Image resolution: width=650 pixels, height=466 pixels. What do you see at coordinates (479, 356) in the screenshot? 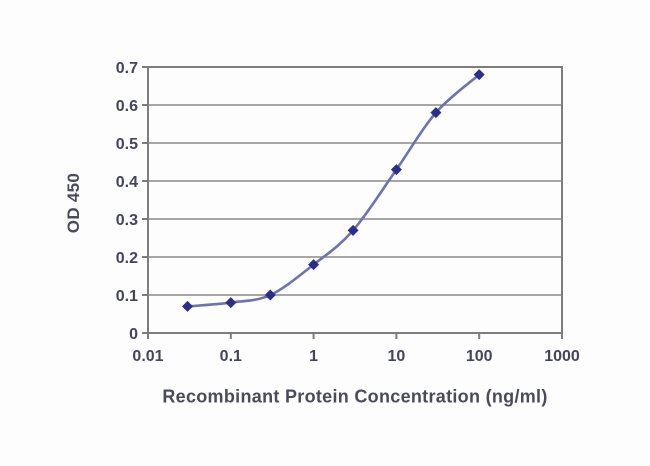
I see `x-tick-label: 100` at bounding box center [479, 356].